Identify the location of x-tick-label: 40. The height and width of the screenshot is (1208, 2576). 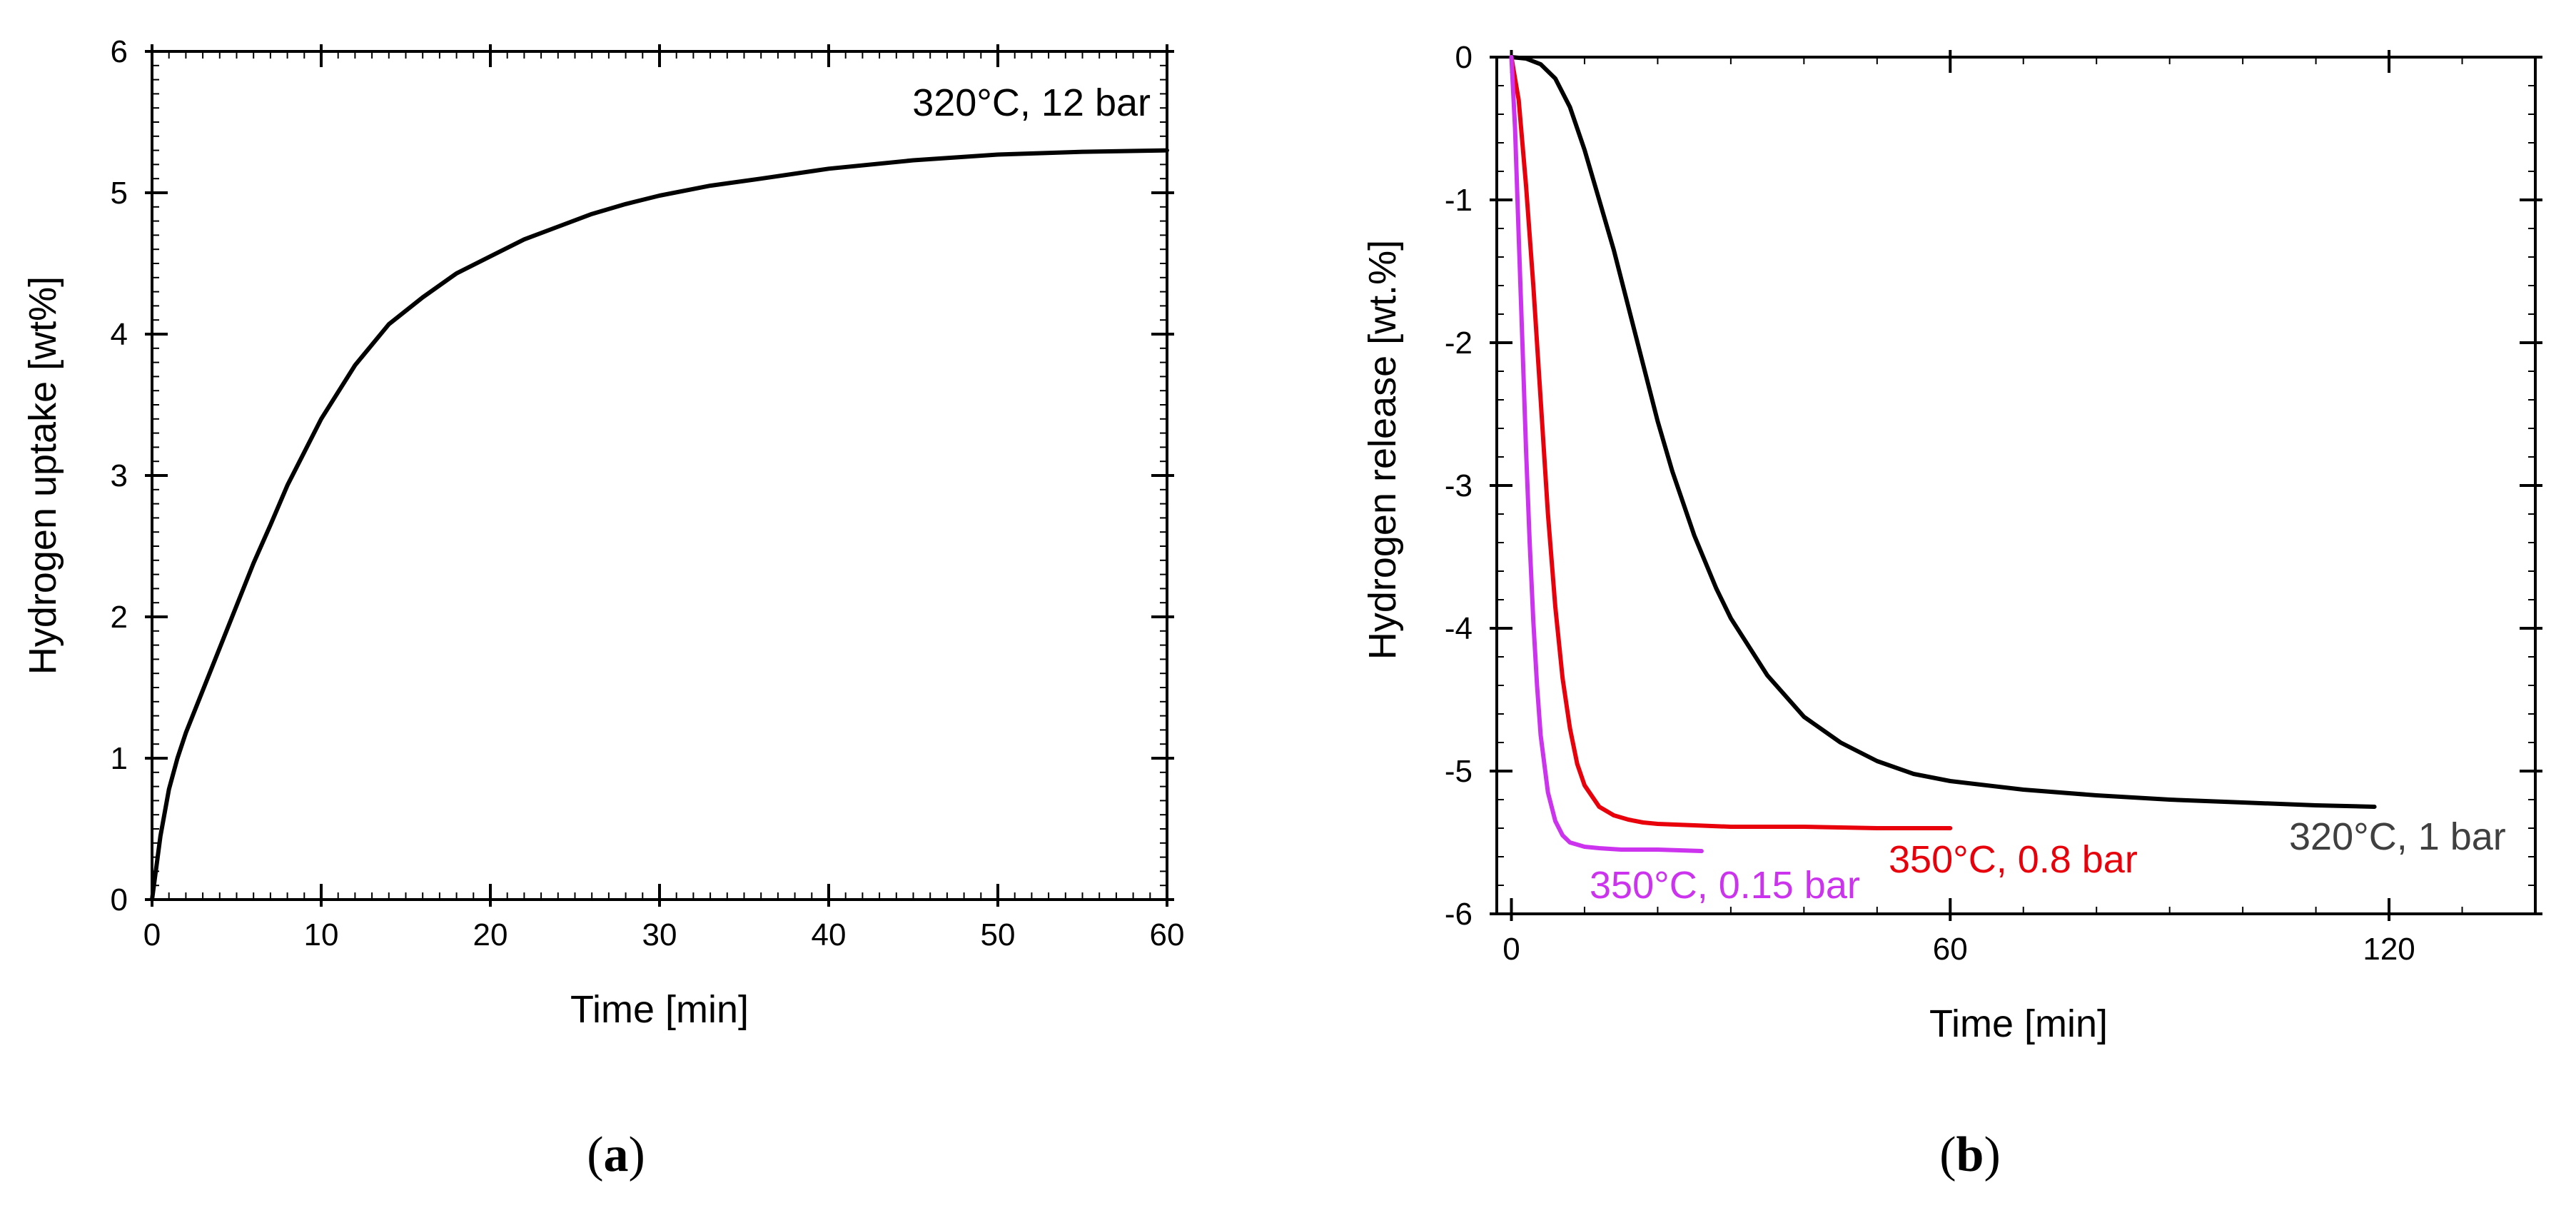
(829, 934).